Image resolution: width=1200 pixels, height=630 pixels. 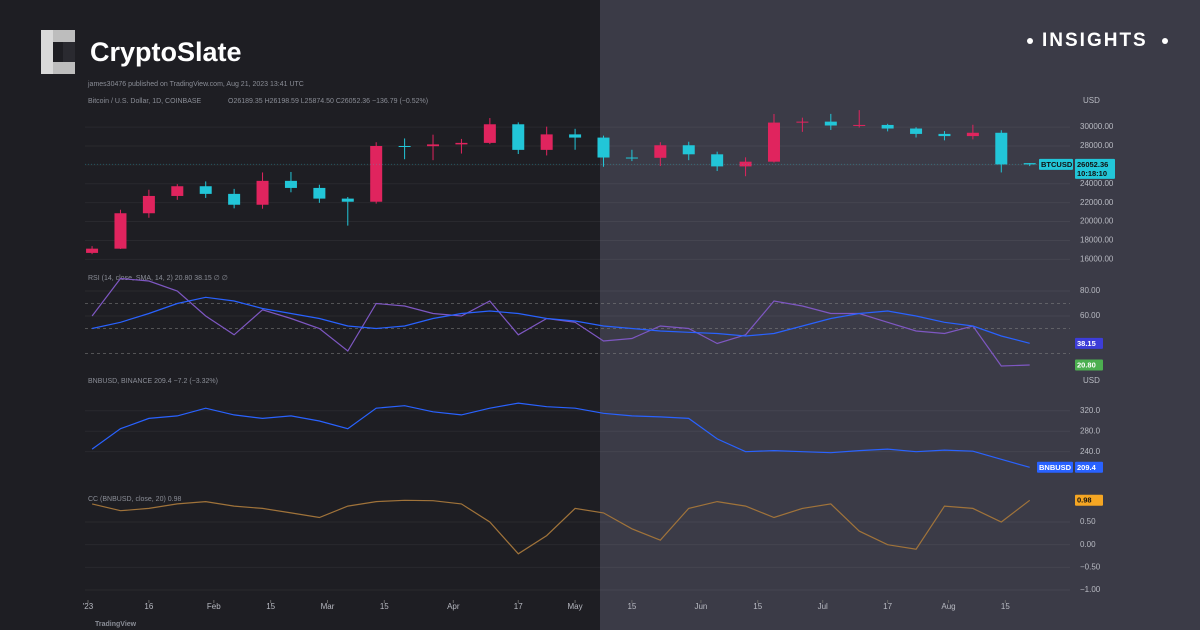 What do you see at coordinates (1092, 164) in the screenshot?
I see `last-price: 26052.36` at bounding box center [1092, 164].